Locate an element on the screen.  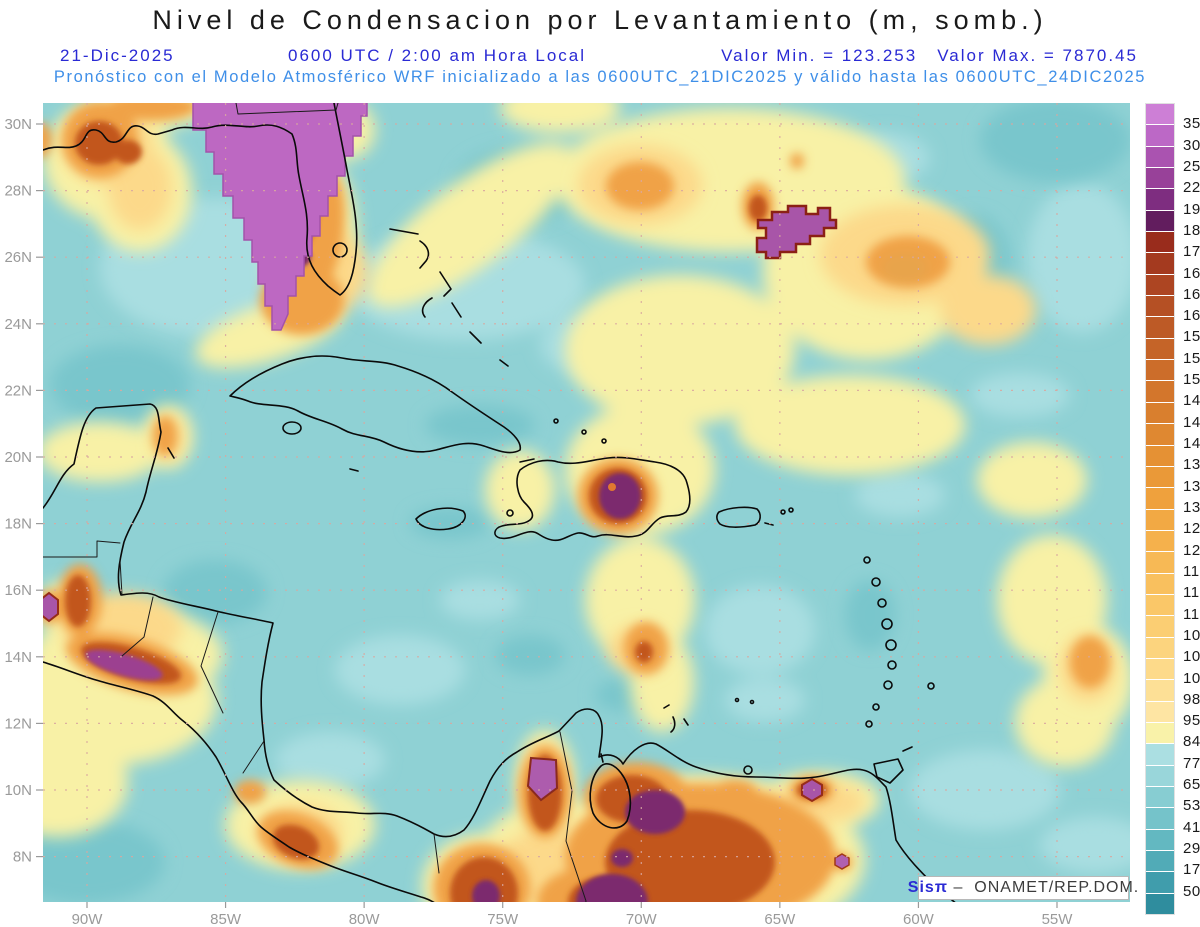
colorbar-level: 1195 is located at coordinates (1191, 571).